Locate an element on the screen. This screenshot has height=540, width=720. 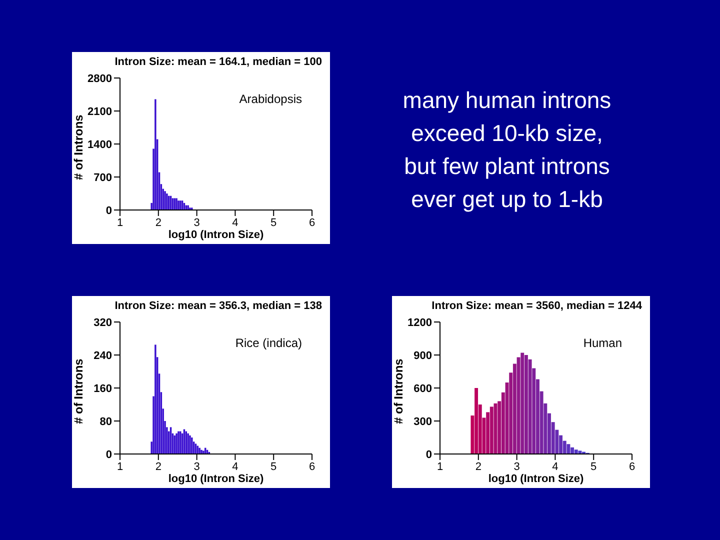
text: many human introns is located at coordinates (507, 100).